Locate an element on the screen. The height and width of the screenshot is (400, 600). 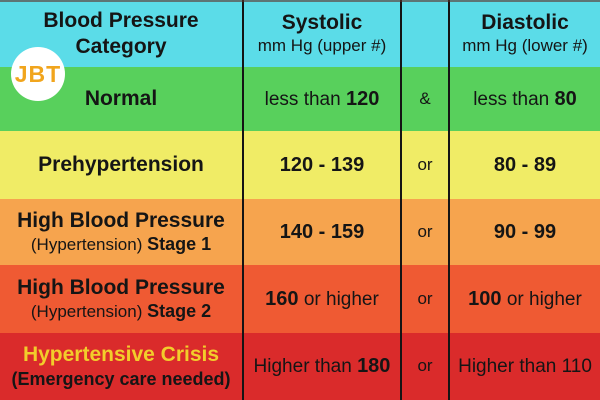
diastolic-value: 100 or higher is located at coordinates (525, 298).